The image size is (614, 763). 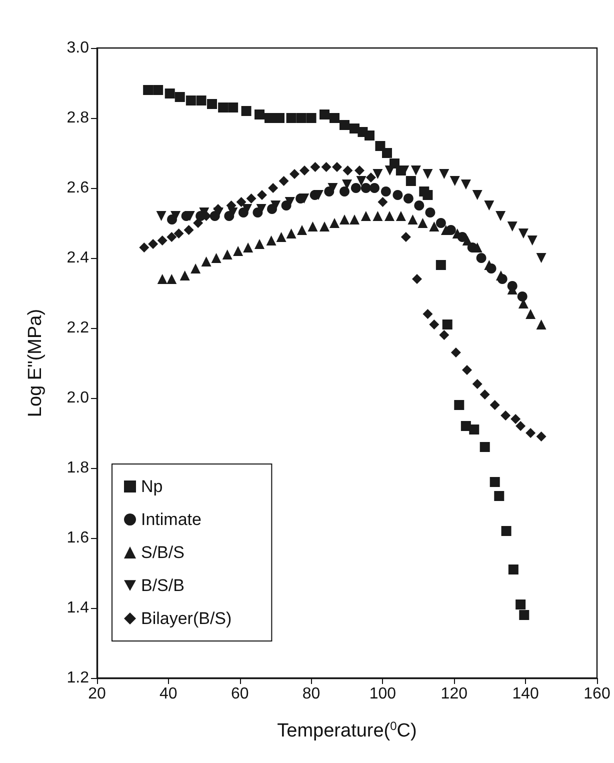 What do you see at coordinates (239, 694) in the screenshot?
I see `x-tick-label: 60` at bounding box center [239, 694].